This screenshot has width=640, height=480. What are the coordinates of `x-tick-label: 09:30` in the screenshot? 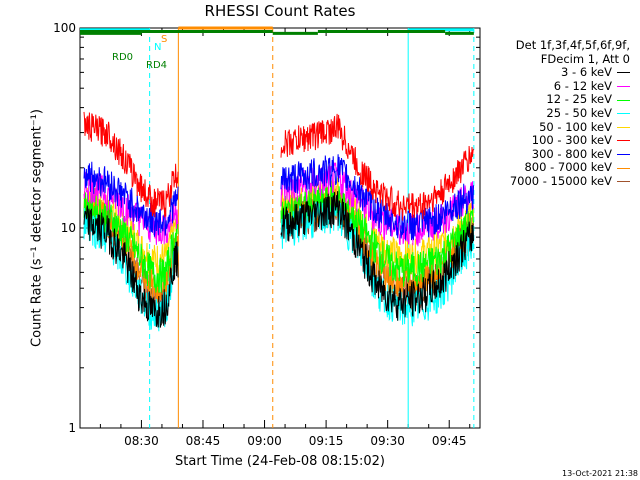 It's located at (387, 441).